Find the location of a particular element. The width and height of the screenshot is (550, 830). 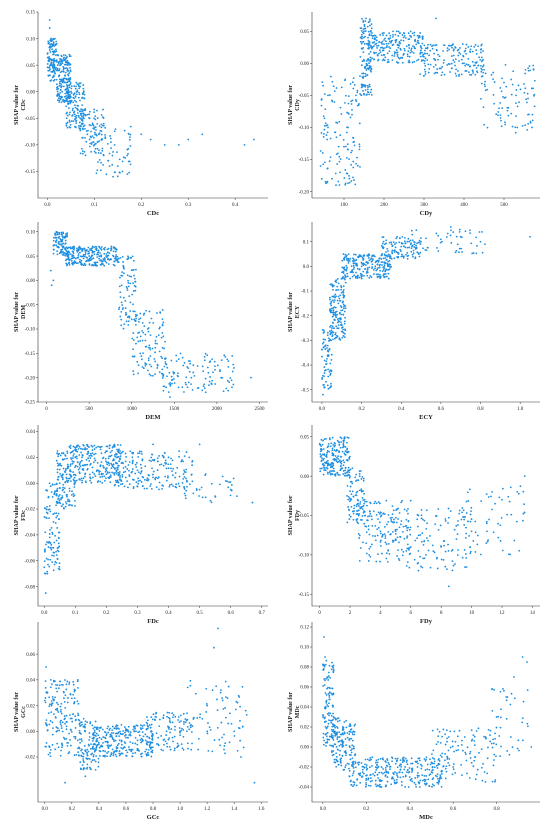

y-tick-label: -0.15 is located at coordinates (30, 172).